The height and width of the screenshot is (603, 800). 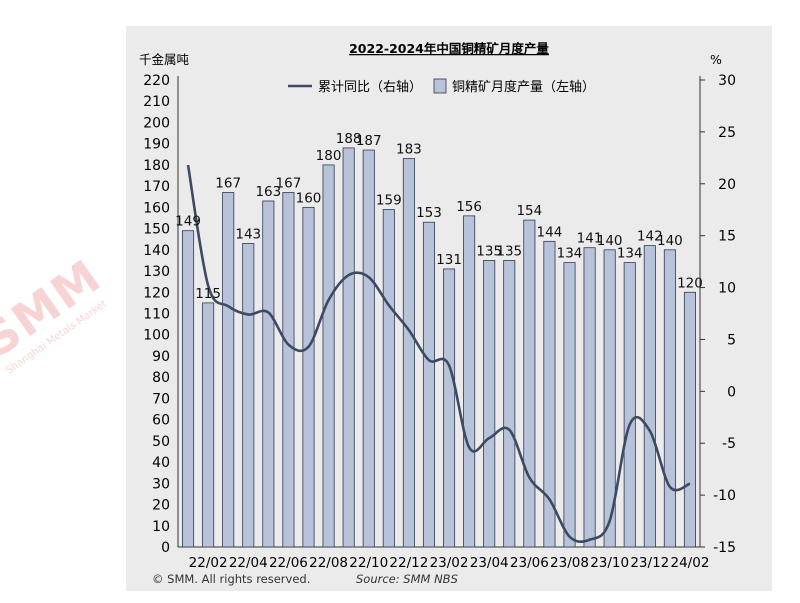 I want to click on x-tick-label: 22/12, so click(x=408, y=563).